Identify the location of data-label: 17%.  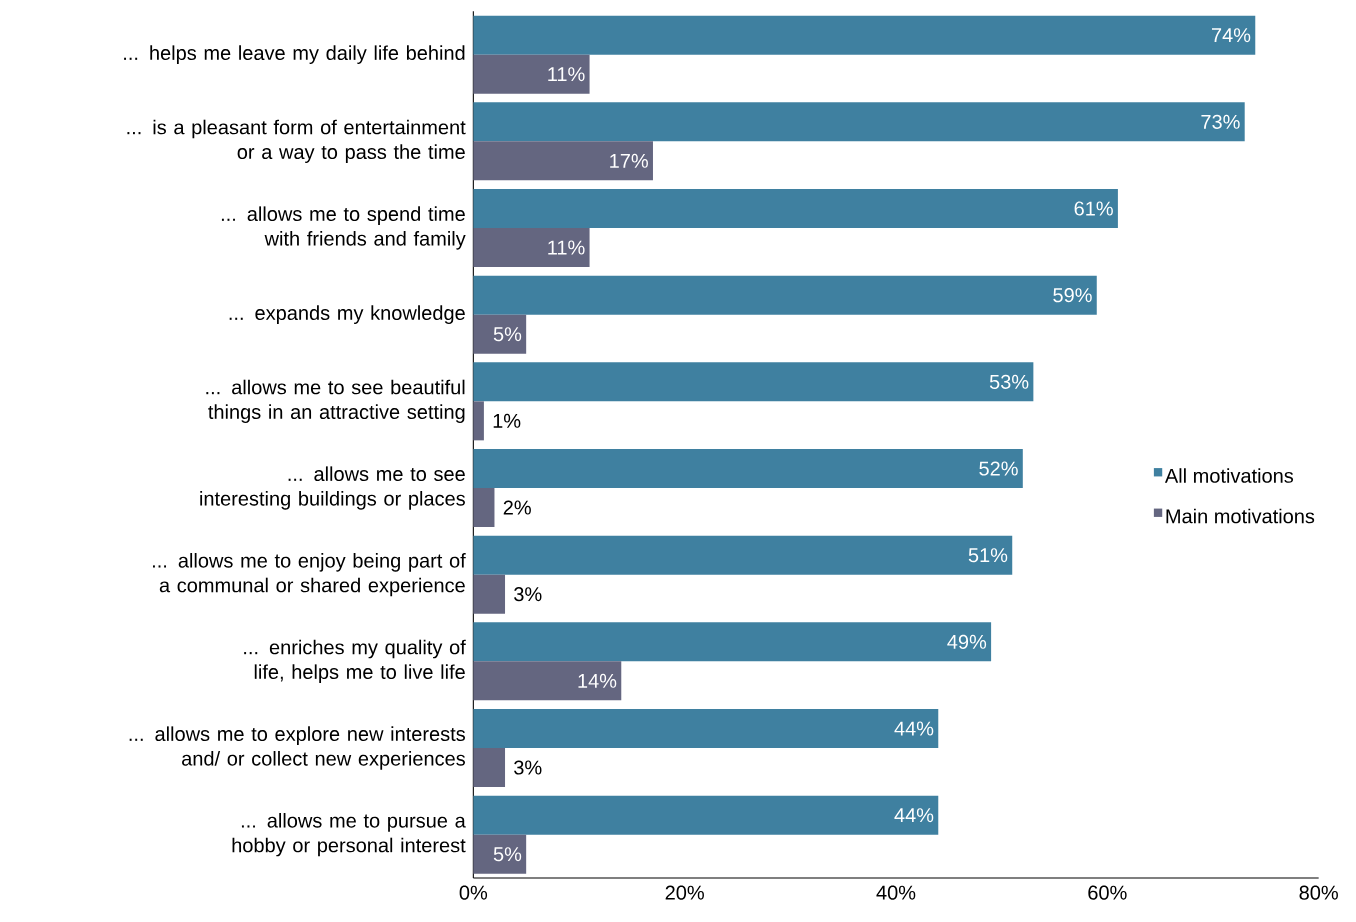
(629, 160).